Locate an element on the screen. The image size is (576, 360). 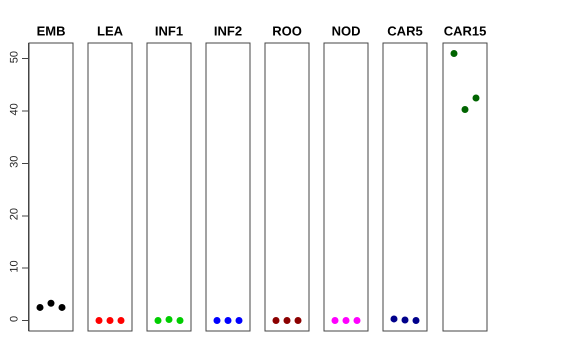
x-tick-label: NOD is located at coordinates (346, 30).